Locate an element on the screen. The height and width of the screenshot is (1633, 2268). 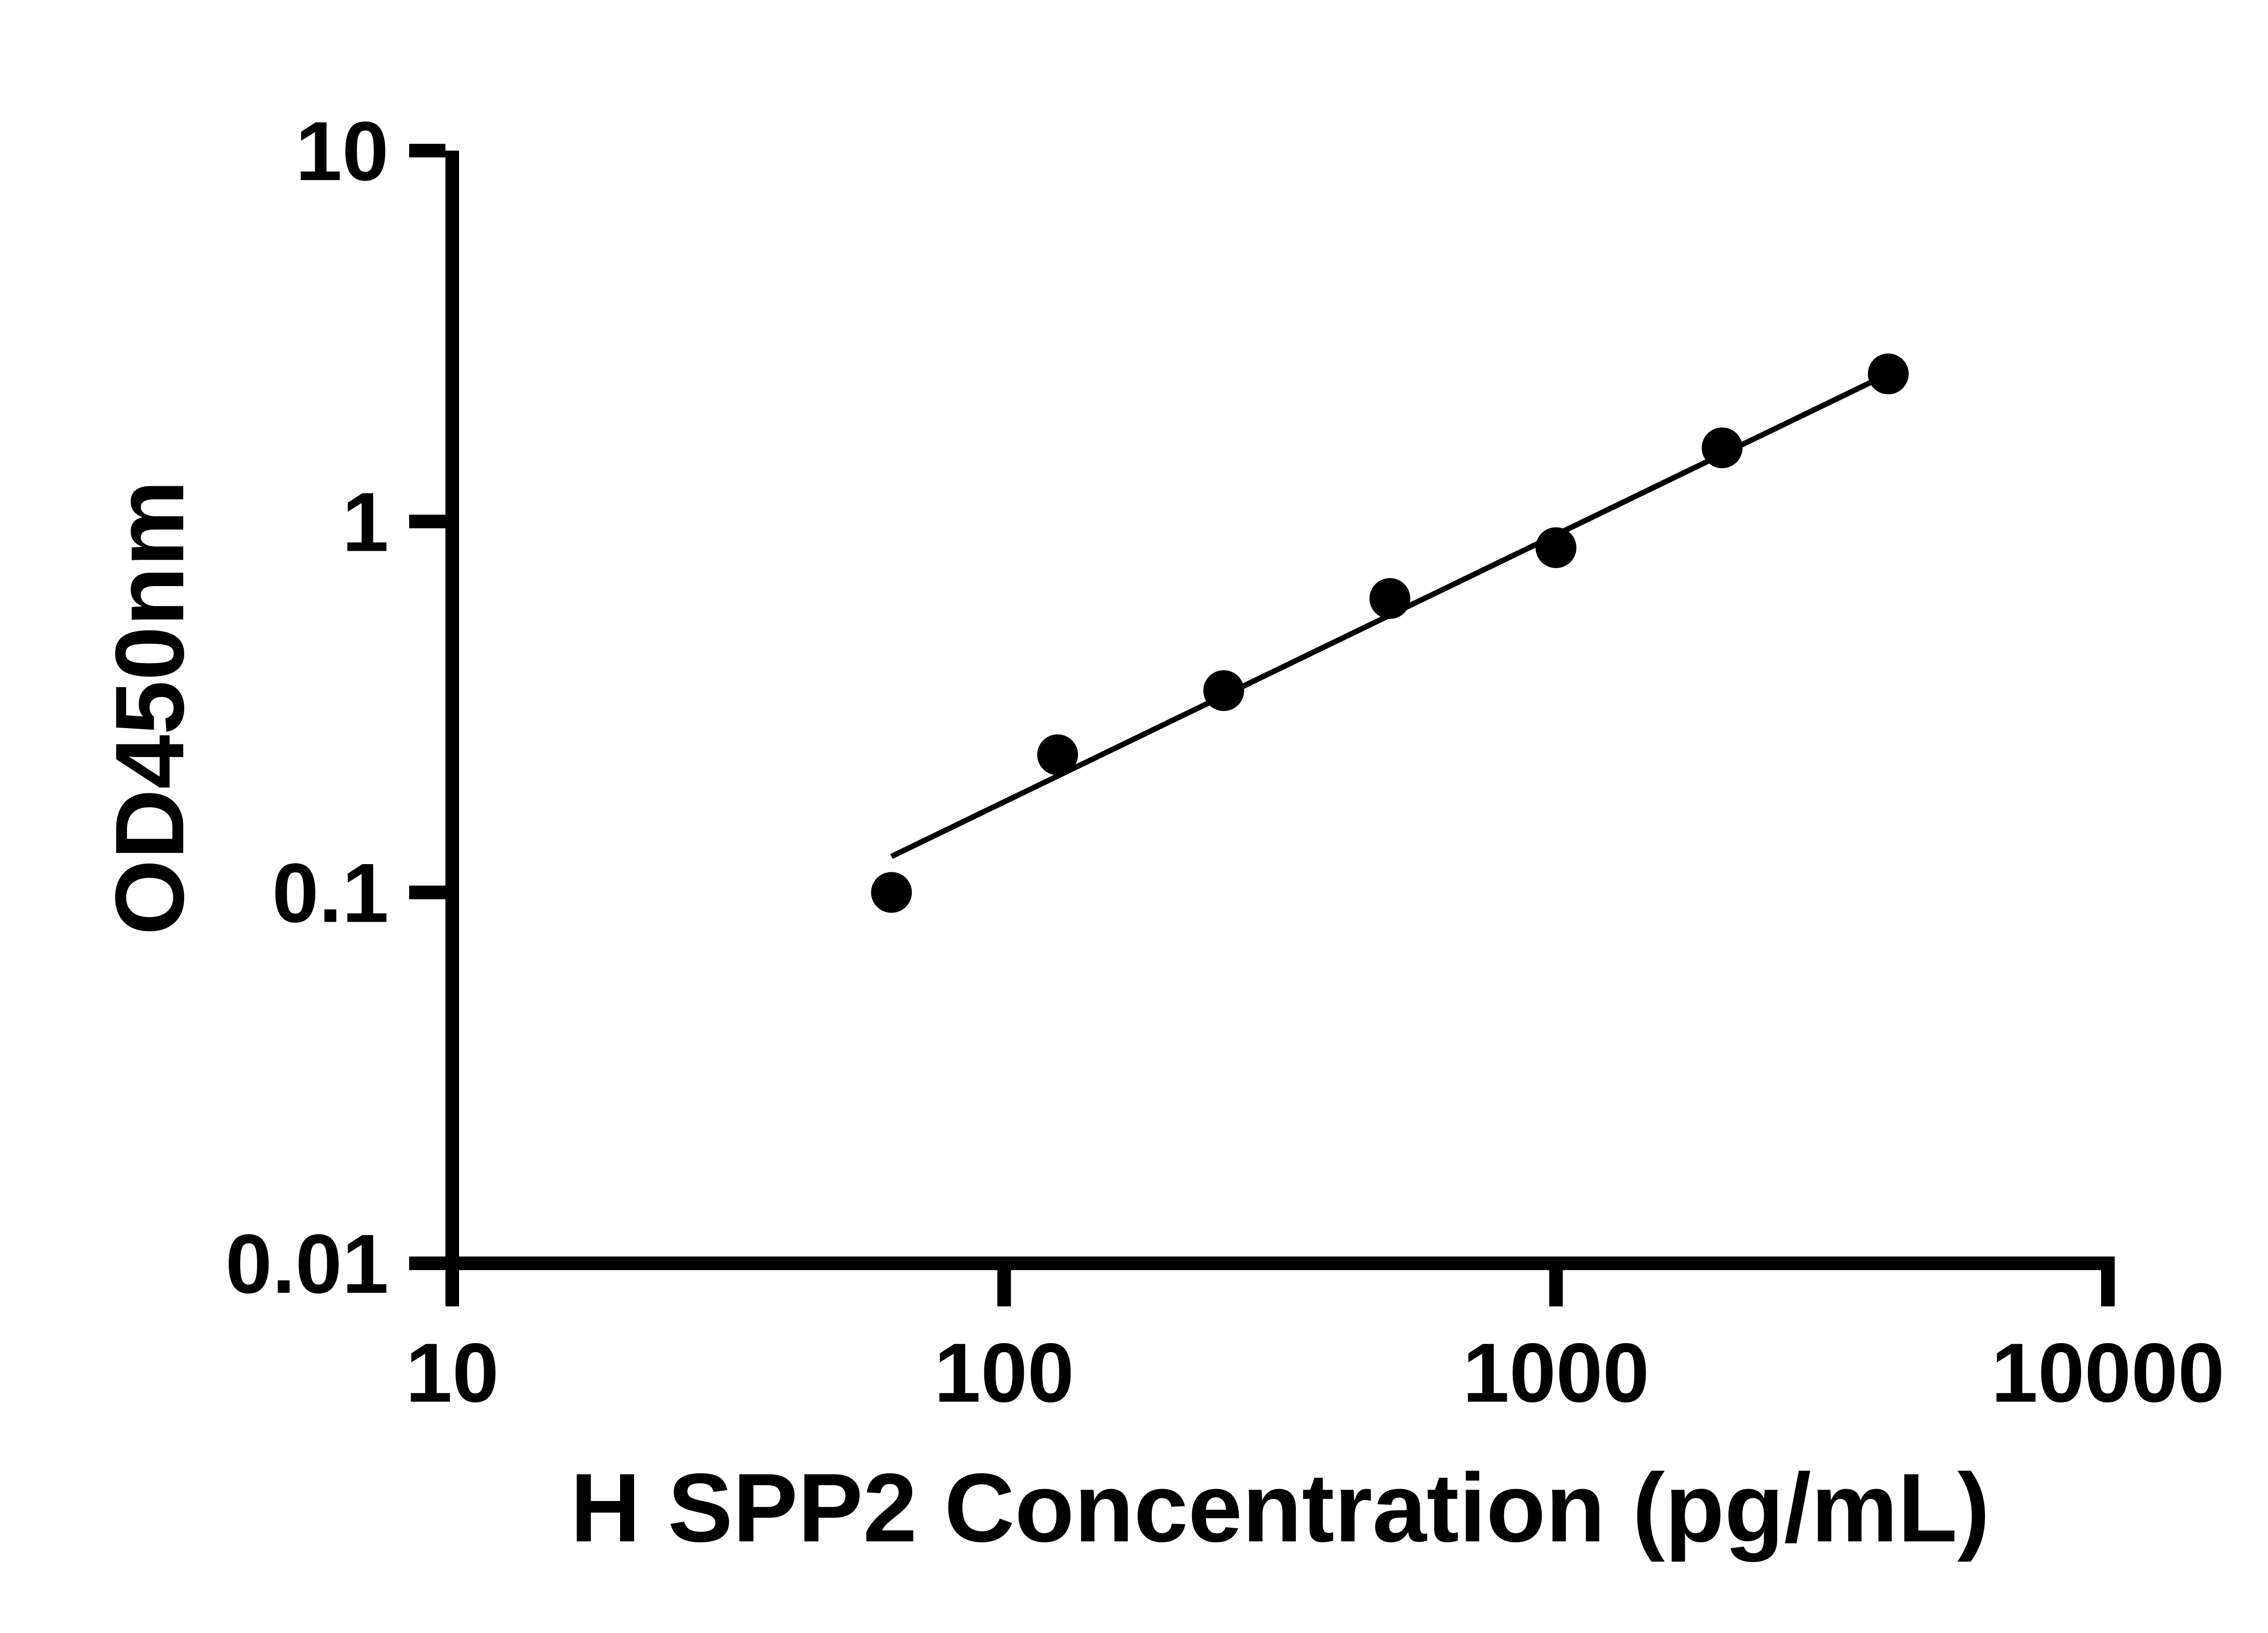
y-axis-title: OD450nm is located at coordinates (150, 707).